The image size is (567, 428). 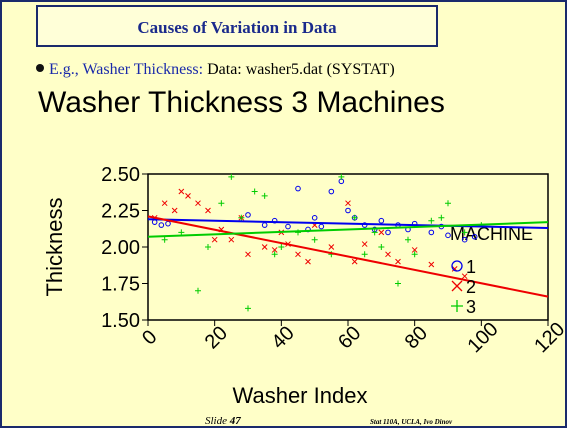 What do you see at coordinates (463, 307) in the screenshot?
I see `legend-item: 3` at bounding box center [463, 307].